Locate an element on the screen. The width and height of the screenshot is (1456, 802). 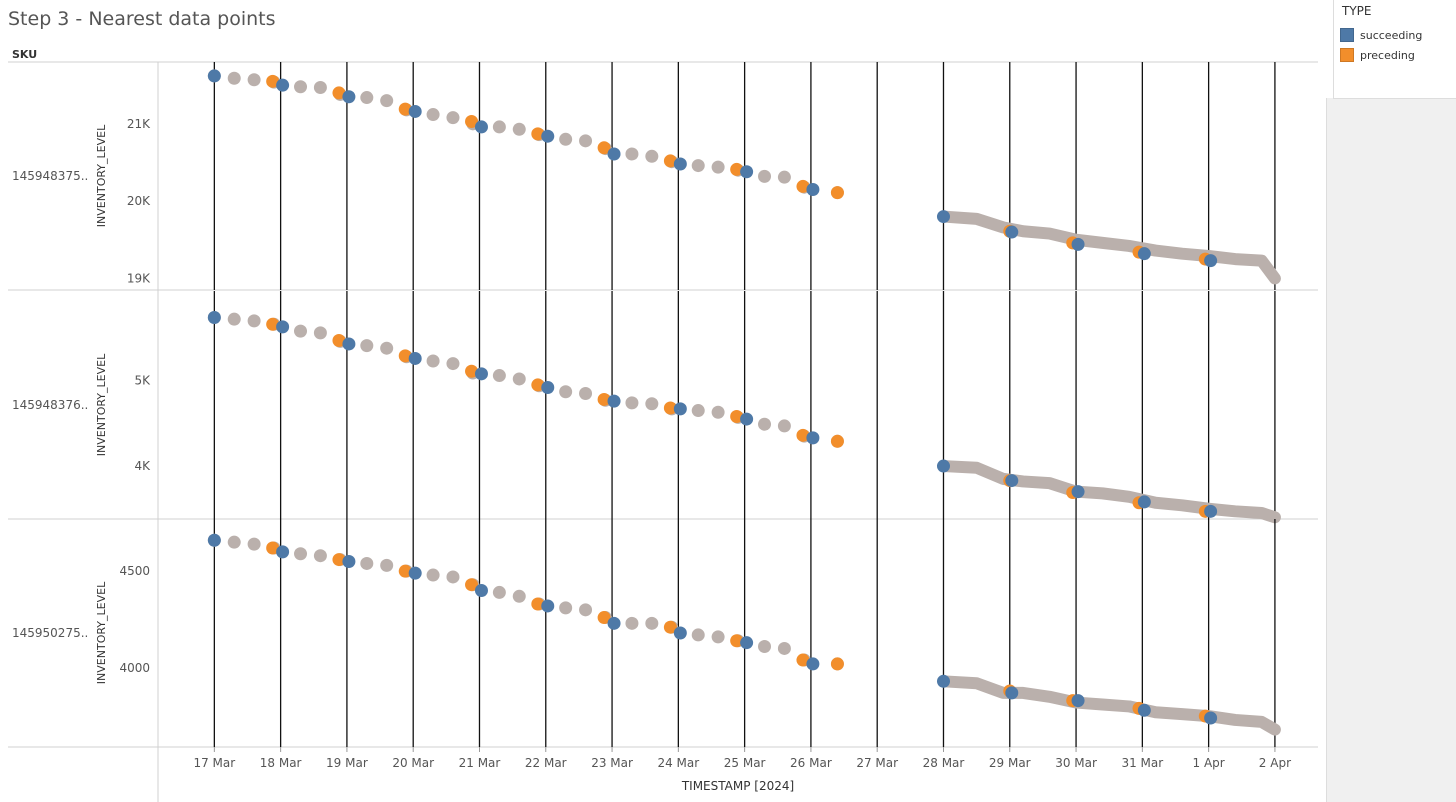
x-tick-label: 19 Mar is located at coordinates (347, 763).